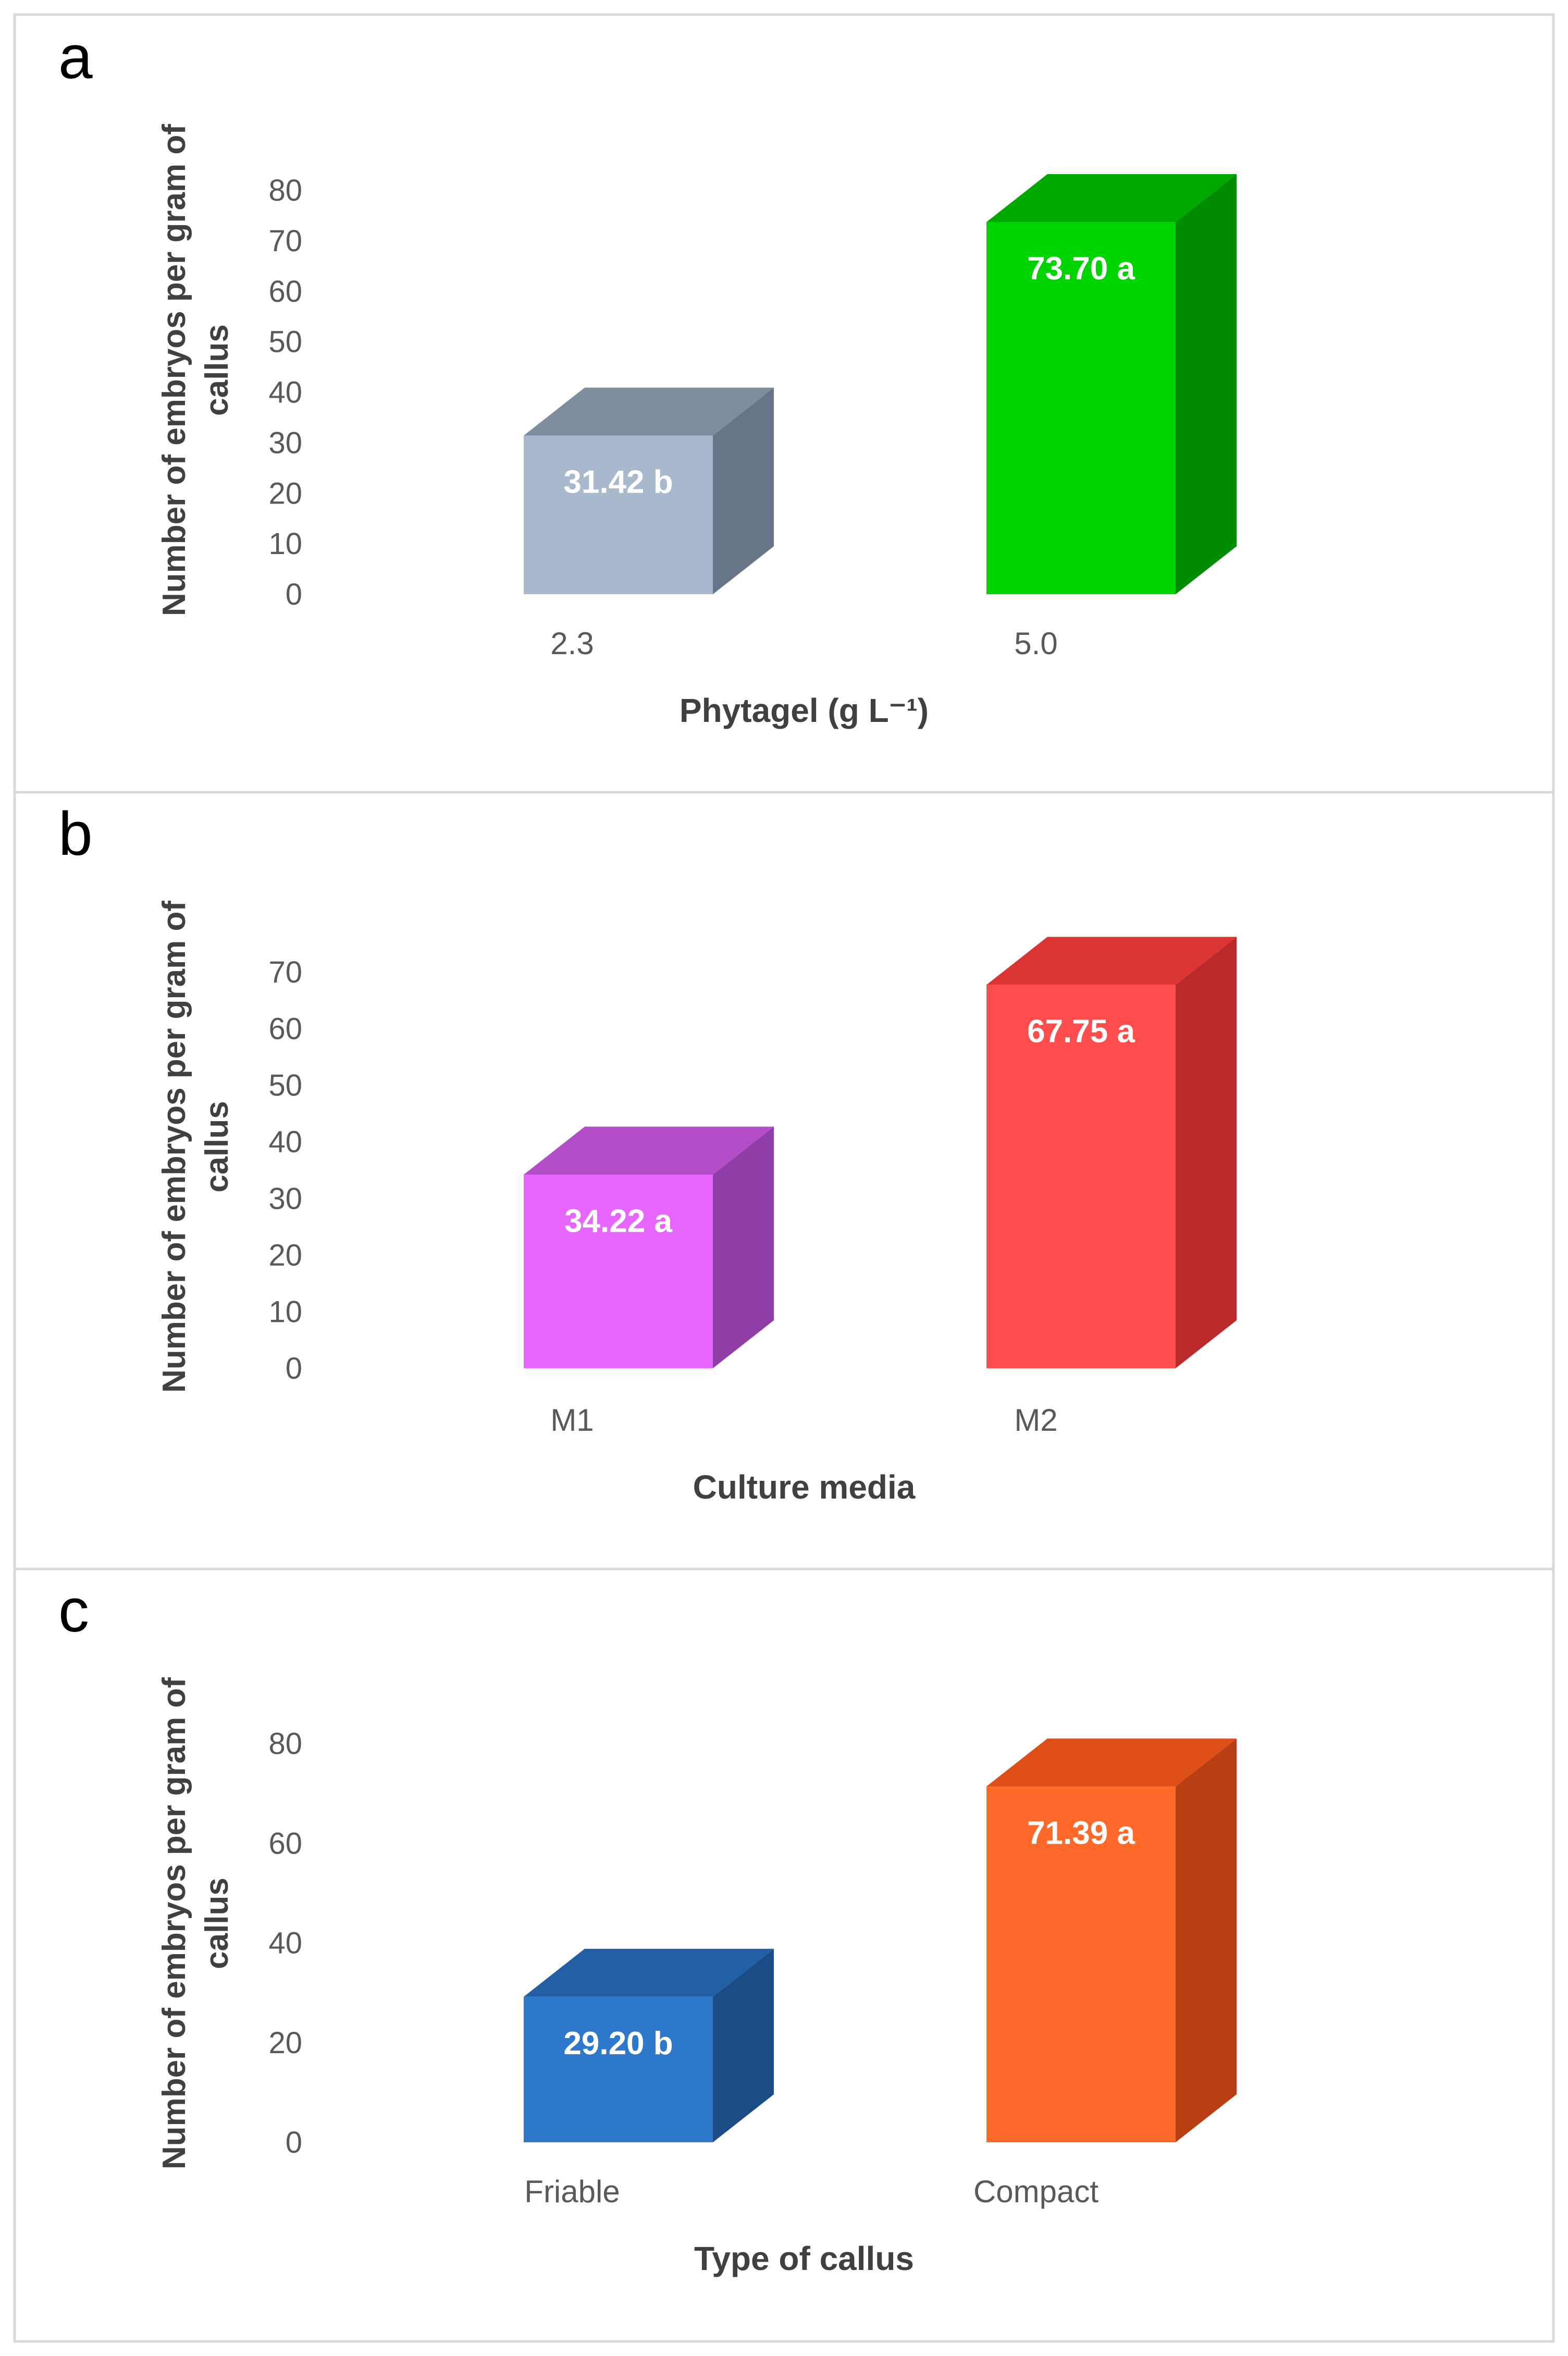 The height and width of the screenshot is (2356, 1568). Describe the element at coordinates (1081, 1833) in the screenshot. I see `bar-value-label: 71.39 a` at that location.